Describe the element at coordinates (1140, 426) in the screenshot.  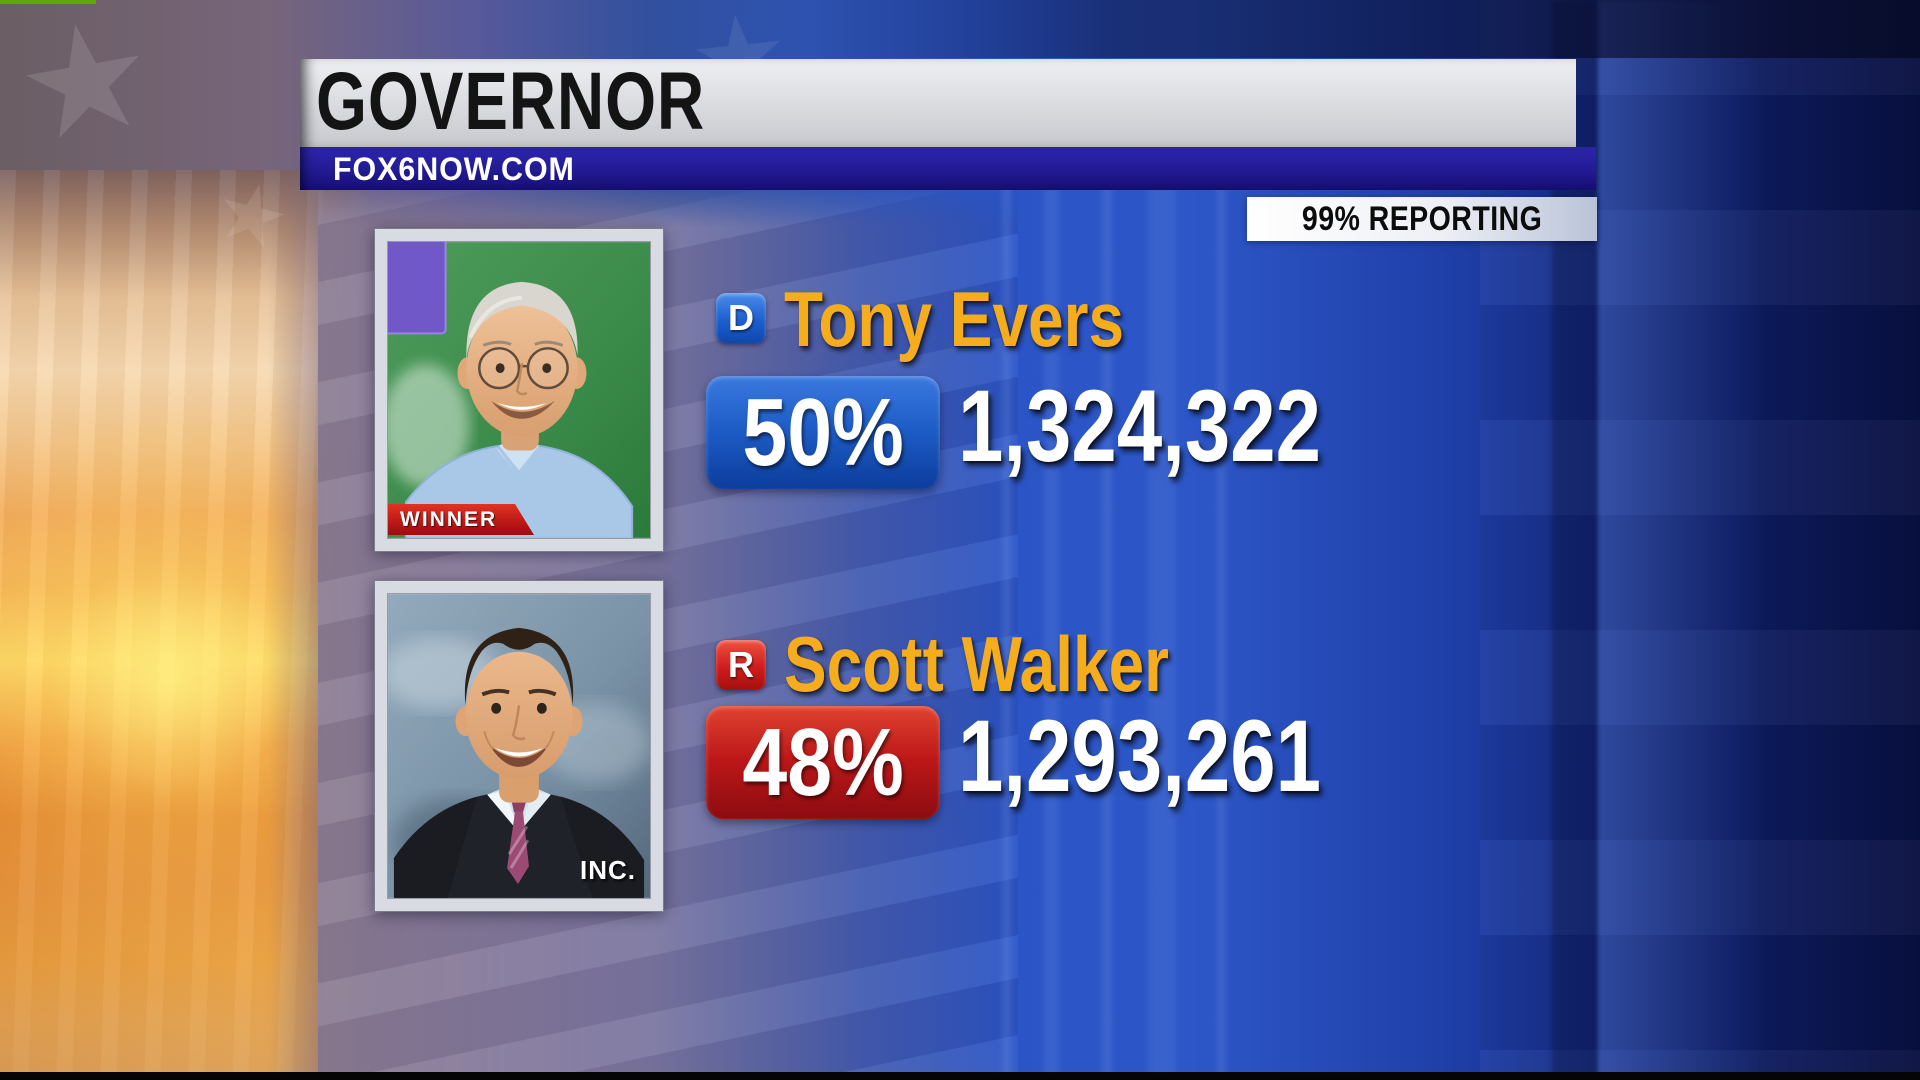
I see `vote-count-evers: 1,324,322` at that location.